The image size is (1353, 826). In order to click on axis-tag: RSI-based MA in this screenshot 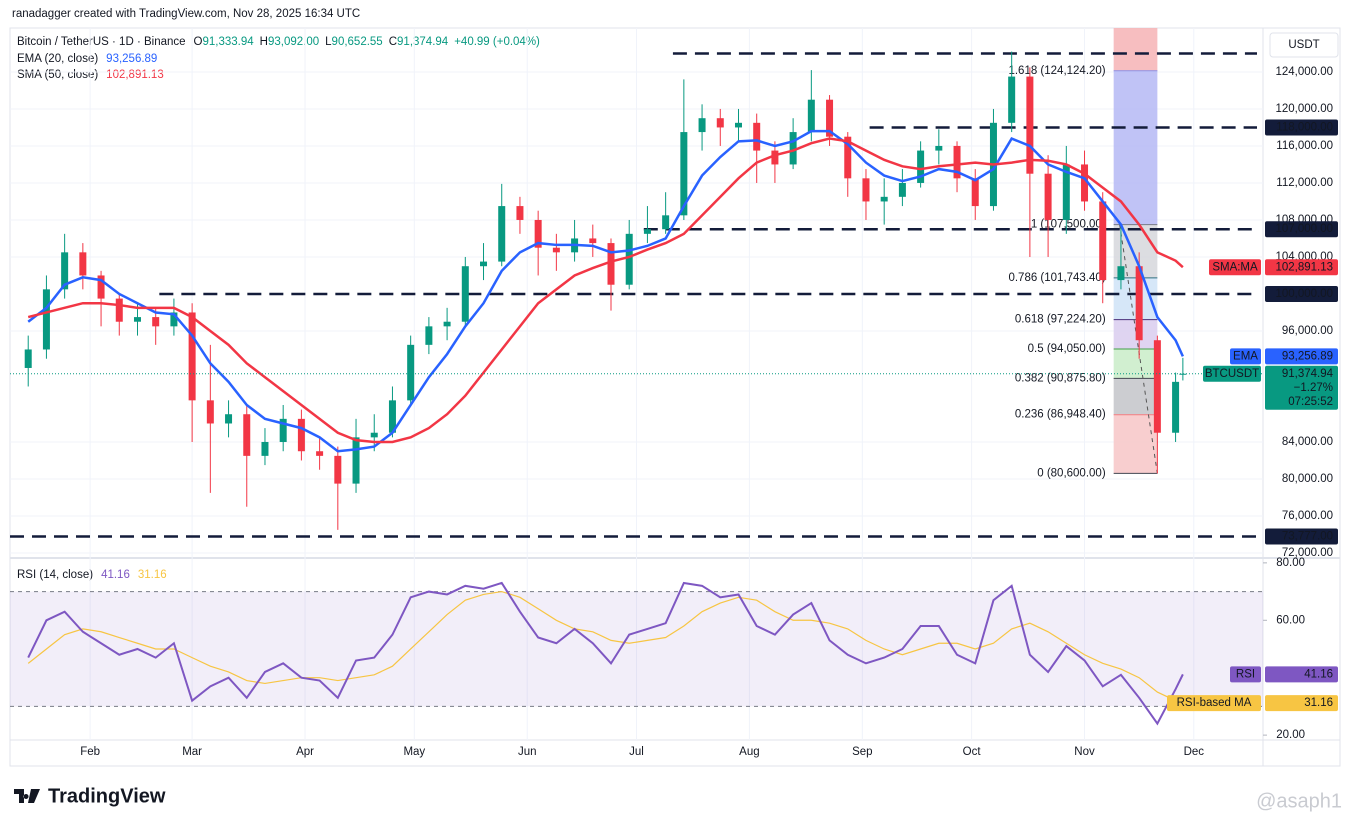, I will do `click(1214, 703)`.